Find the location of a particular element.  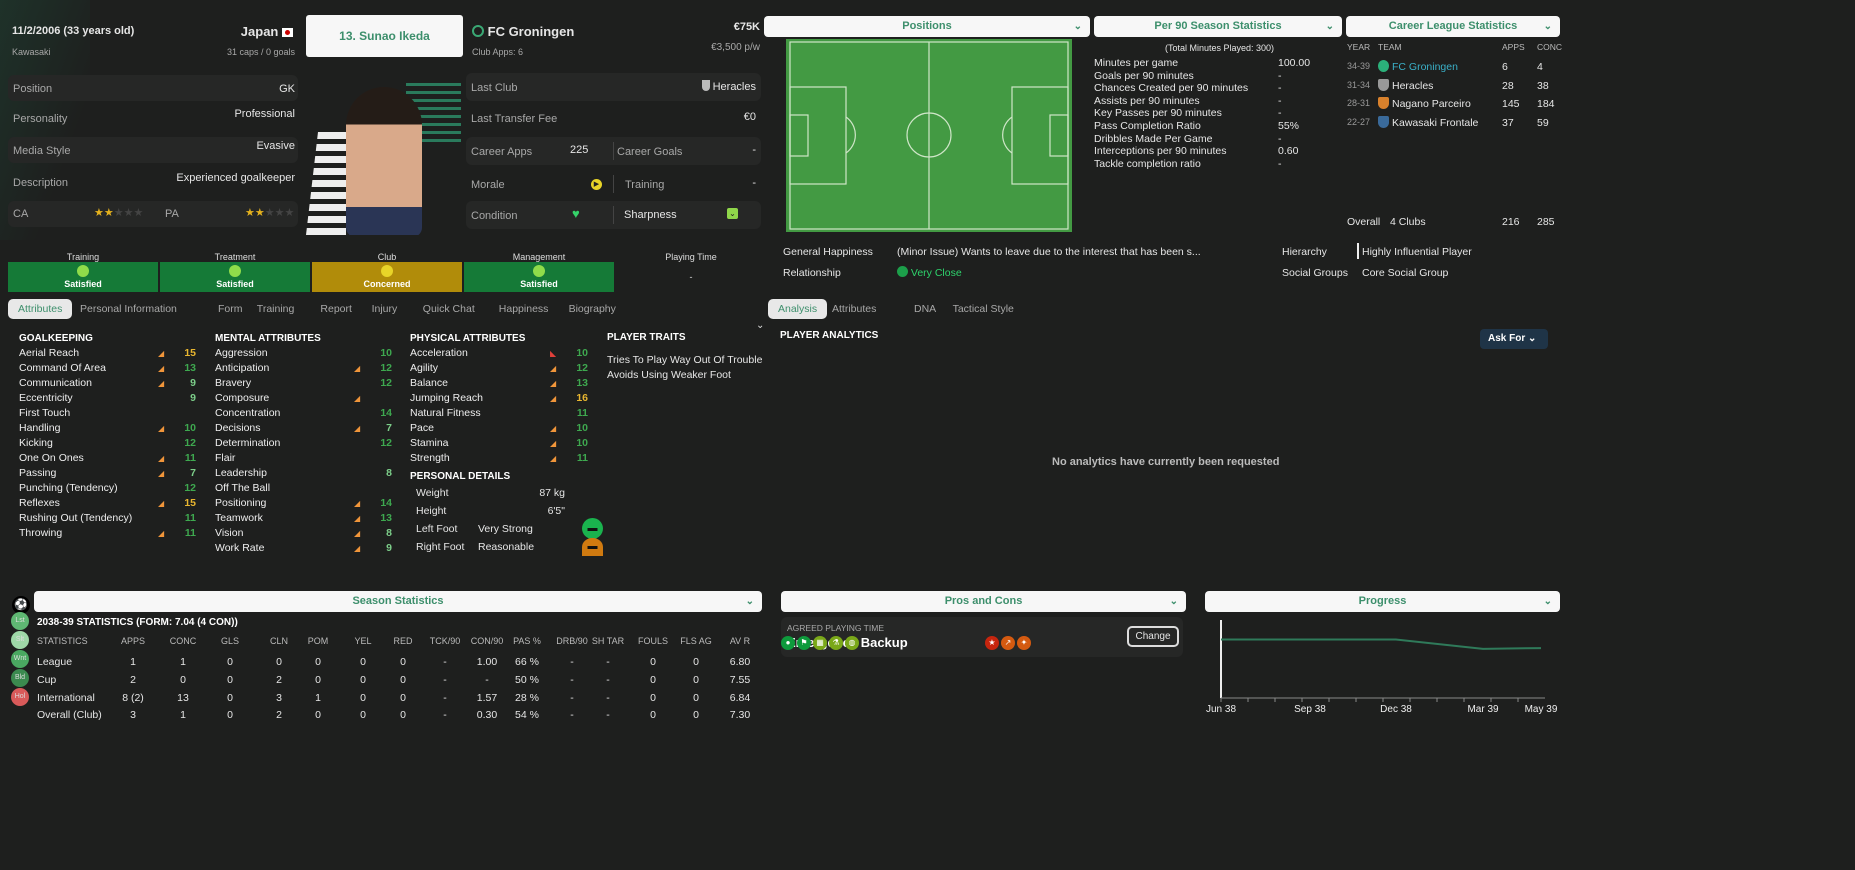

tab-form: Form is located at coordinates (230, 309).